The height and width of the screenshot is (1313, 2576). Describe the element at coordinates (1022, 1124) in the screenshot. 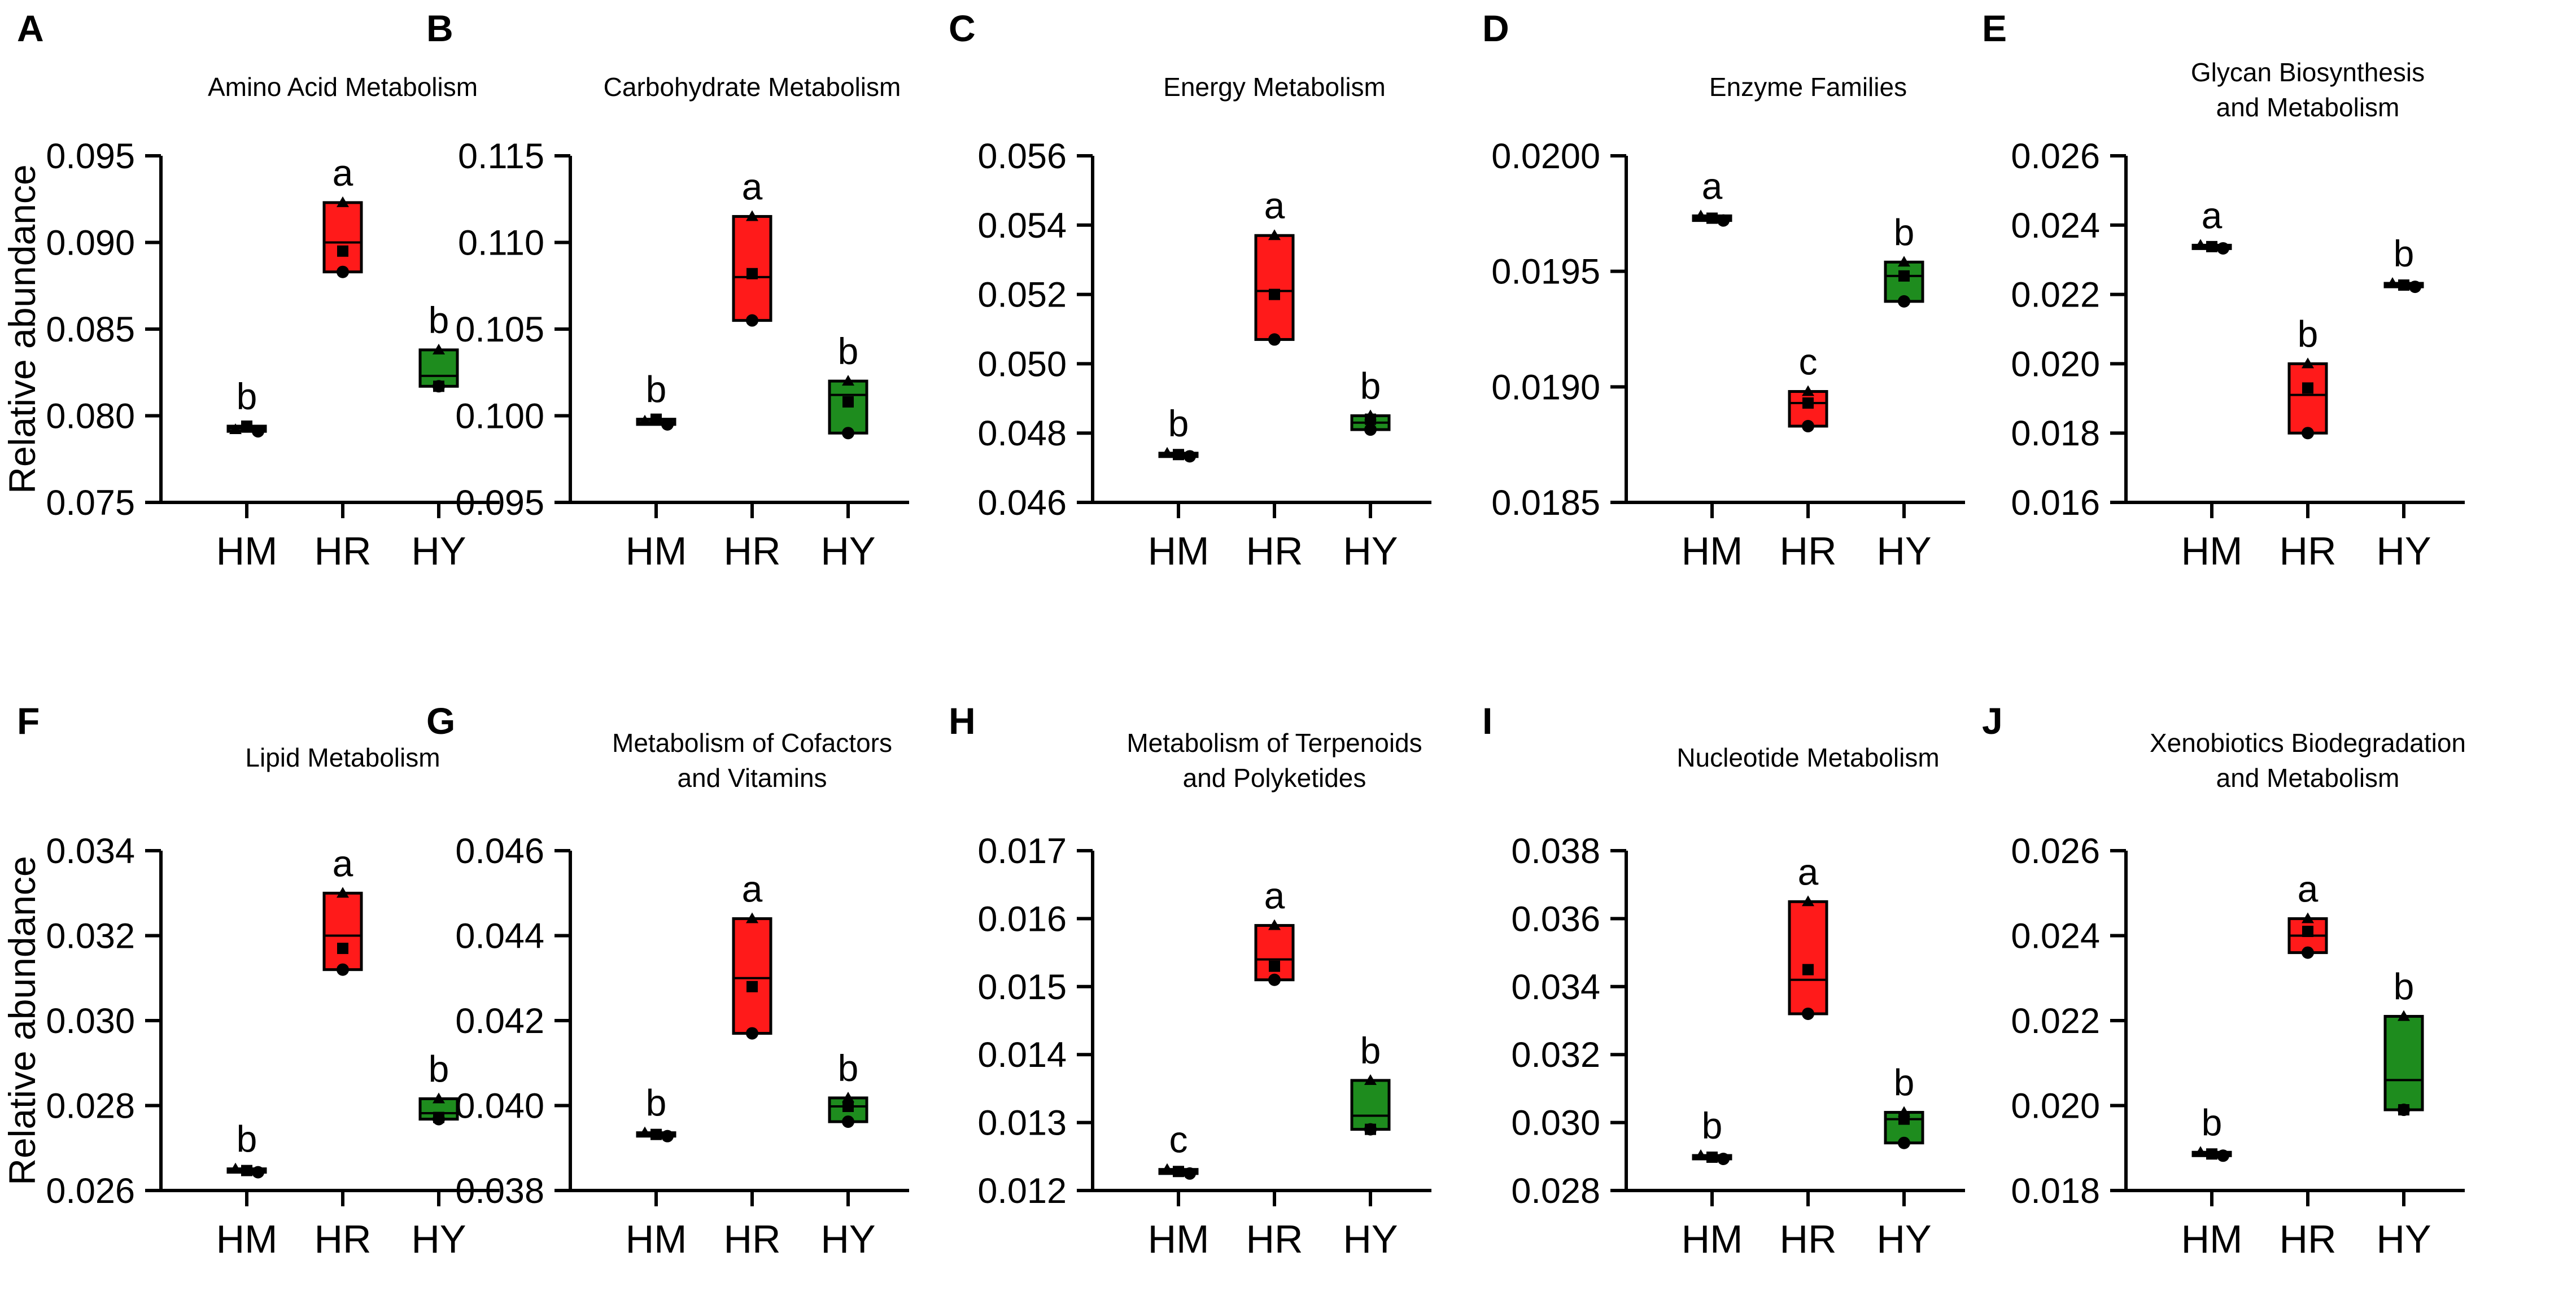

I see `y-tick-label: 0.013` at that location.